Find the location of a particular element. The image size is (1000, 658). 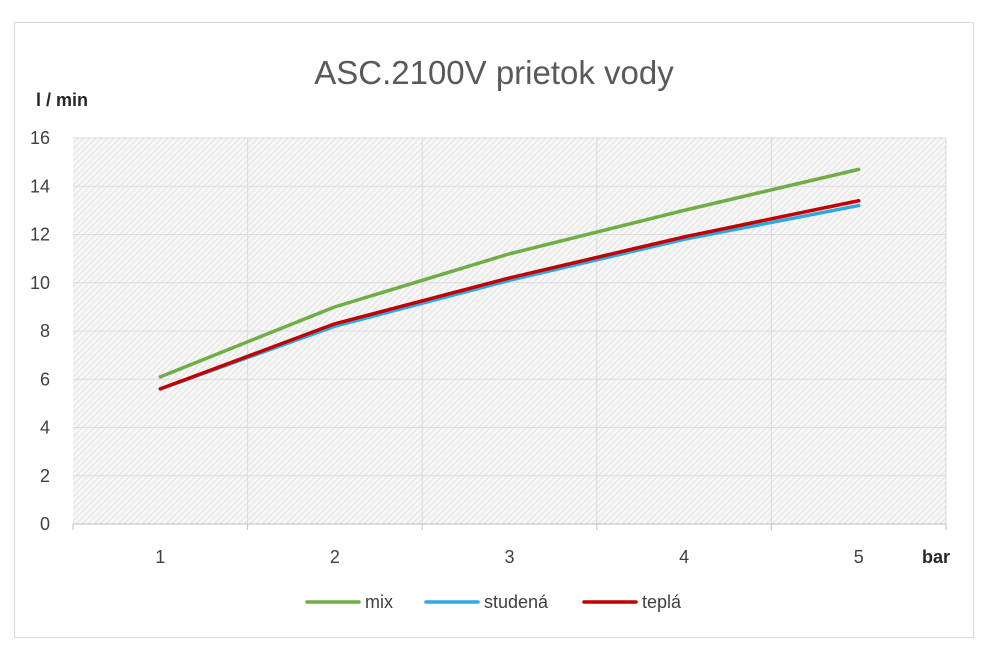

y-tick-label: 8 is located at coordinates (45, 331).